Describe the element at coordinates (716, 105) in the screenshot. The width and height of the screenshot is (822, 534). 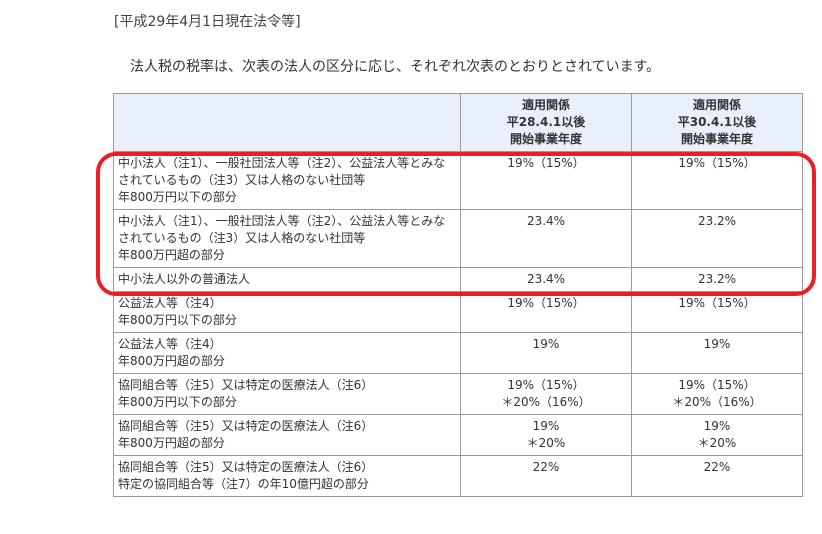
I see `header-col-b-line: 適用関係` at that location.